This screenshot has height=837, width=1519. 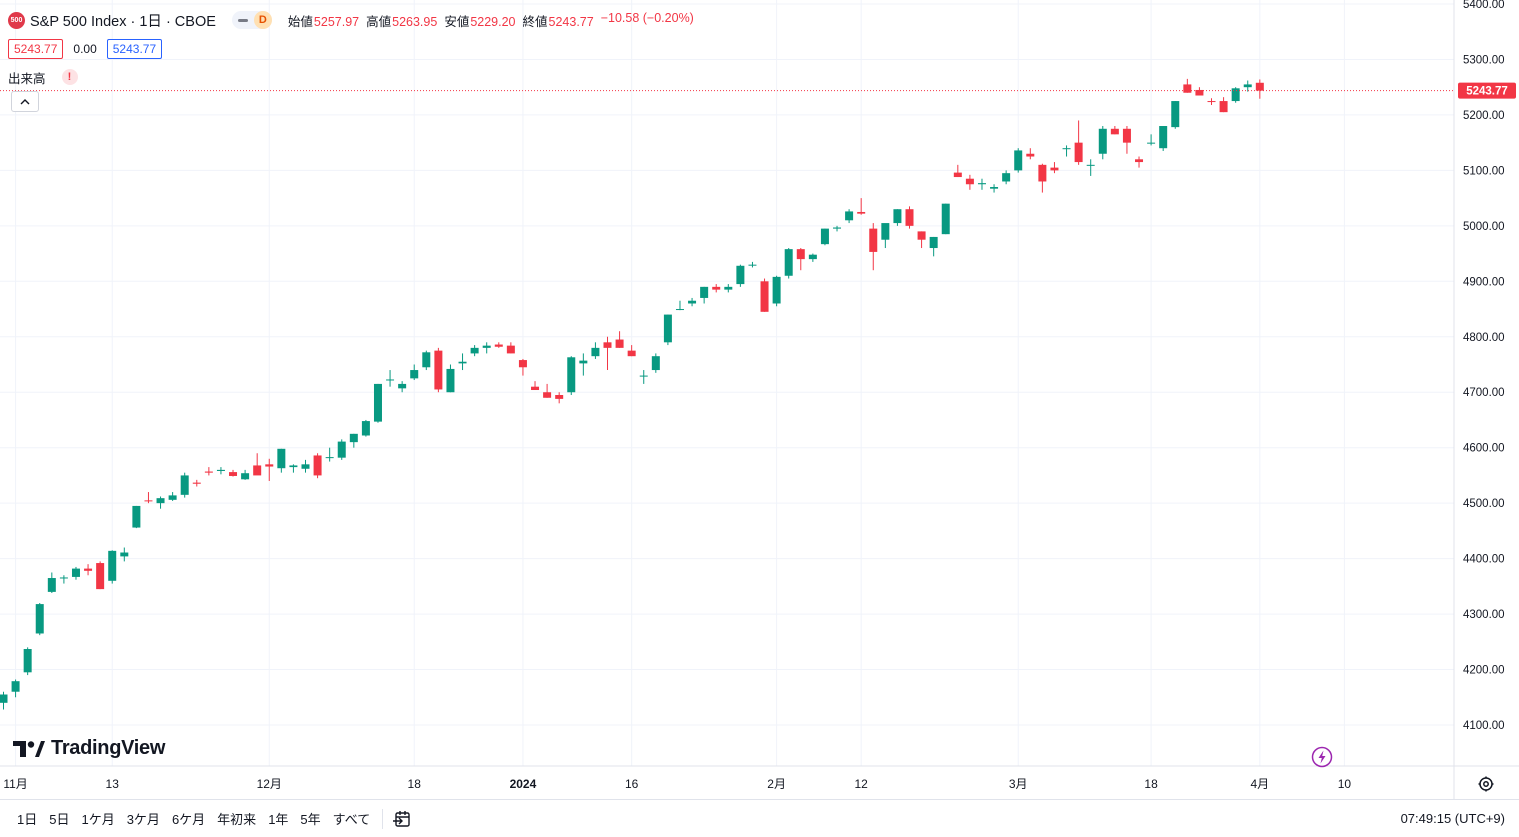 I want to click on range-1m-button: 1ケ月, so click(x=98, y=819).